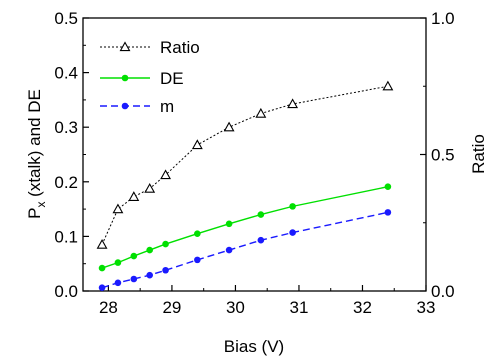 This screenshot has width=490, height=358. What do you see at coordinates (254, 346) in the screenshot?
I see `x-axis-title: Bias (V)` at bounding box center [254, 346].